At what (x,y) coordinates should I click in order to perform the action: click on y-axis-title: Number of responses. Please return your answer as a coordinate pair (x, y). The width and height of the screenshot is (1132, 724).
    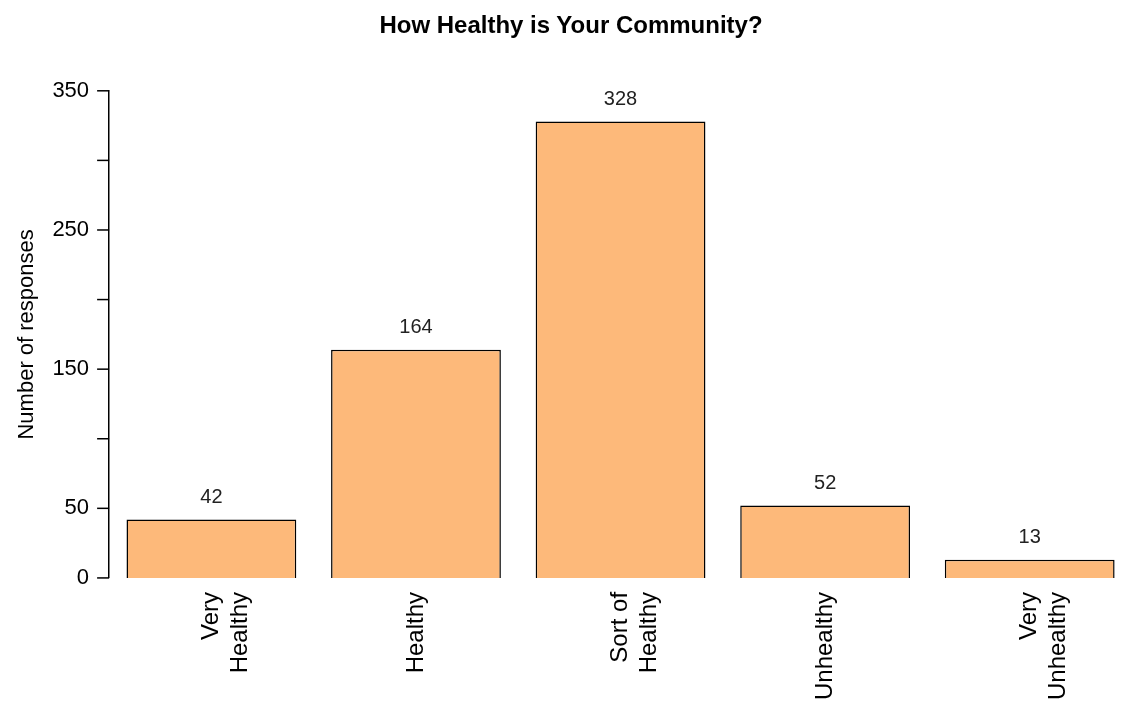
    Looking at the image, I should click on (26, 334).